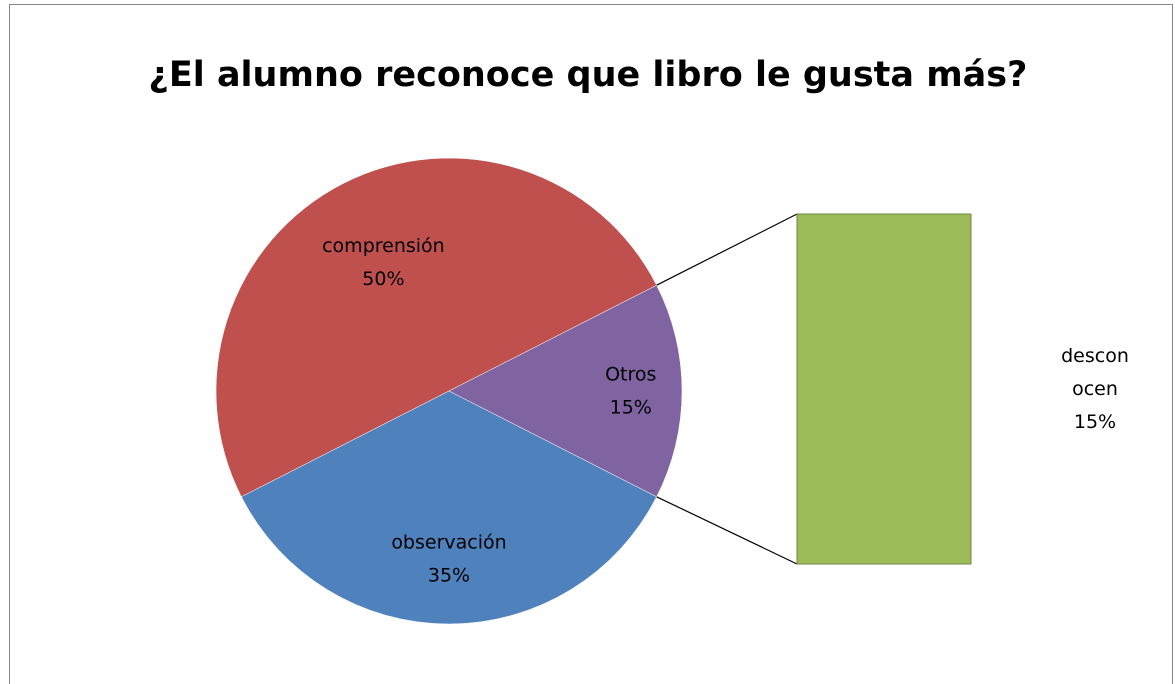 This screenshot has height=684, width=1175. What do you see at coordinates (884, 389) in the screenshot?
I see `bar-segment` at bounding box center [884, 389].